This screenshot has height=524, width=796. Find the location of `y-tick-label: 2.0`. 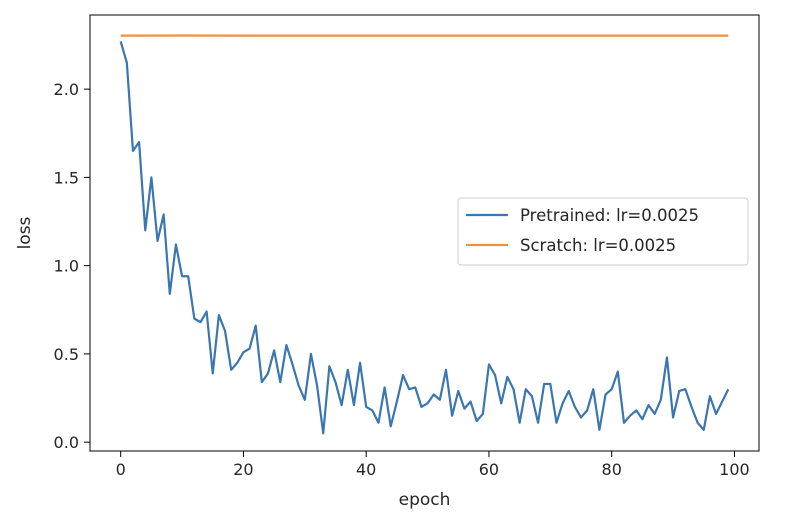

y-tick-label: 2.0 is located at coordinates (66, 89).